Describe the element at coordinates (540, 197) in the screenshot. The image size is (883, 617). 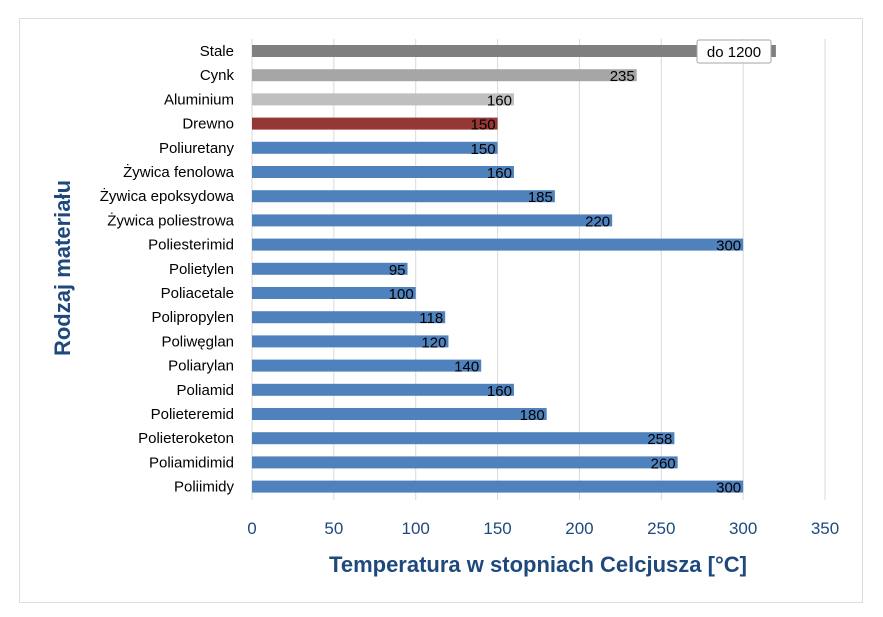
I see `data-label: 185` at that location.